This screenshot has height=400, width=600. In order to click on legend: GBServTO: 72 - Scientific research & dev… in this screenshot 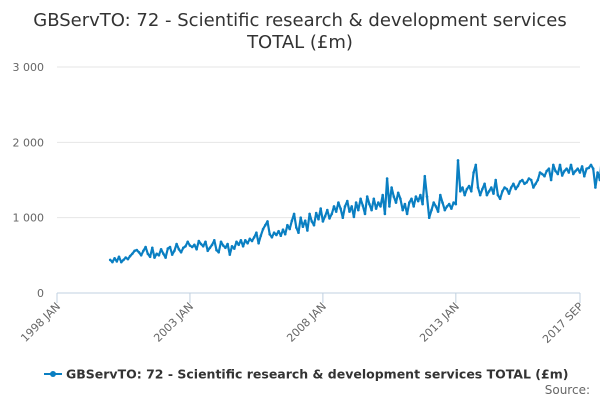, I will do `click(306, 374)`.